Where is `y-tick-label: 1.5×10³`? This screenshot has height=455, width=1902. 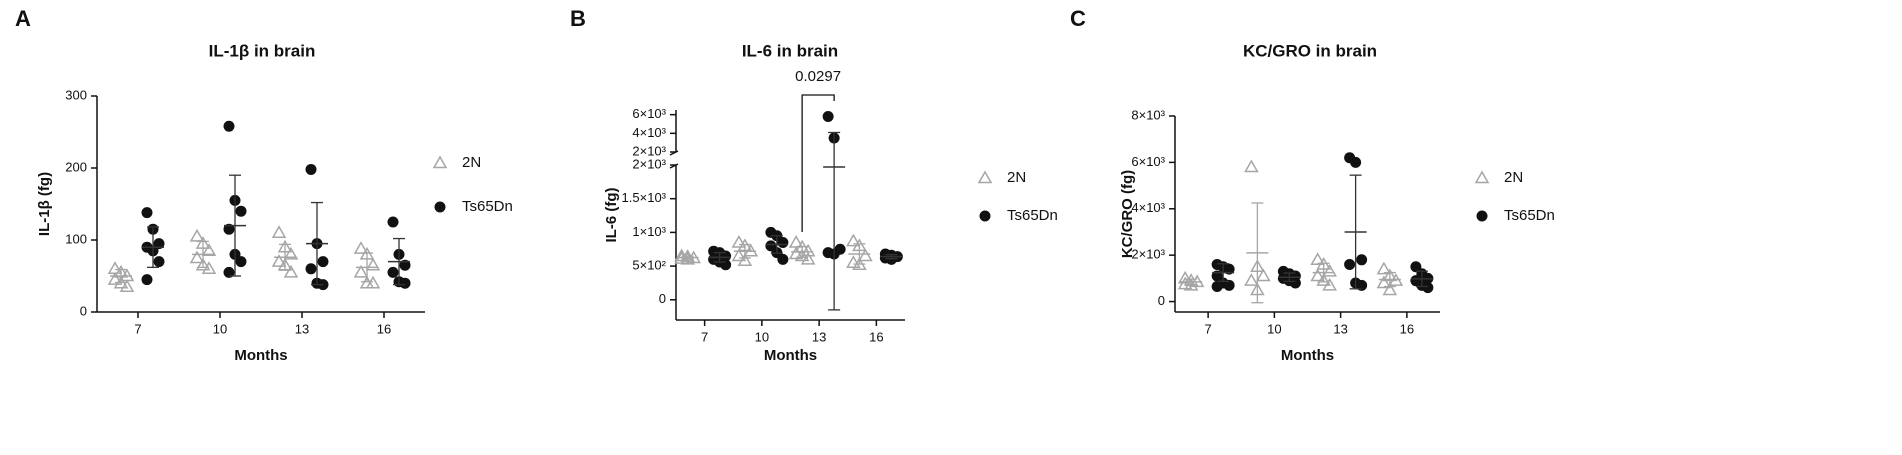 y-tick-label: 1.5×10³ is located at coordinates (644, 197).